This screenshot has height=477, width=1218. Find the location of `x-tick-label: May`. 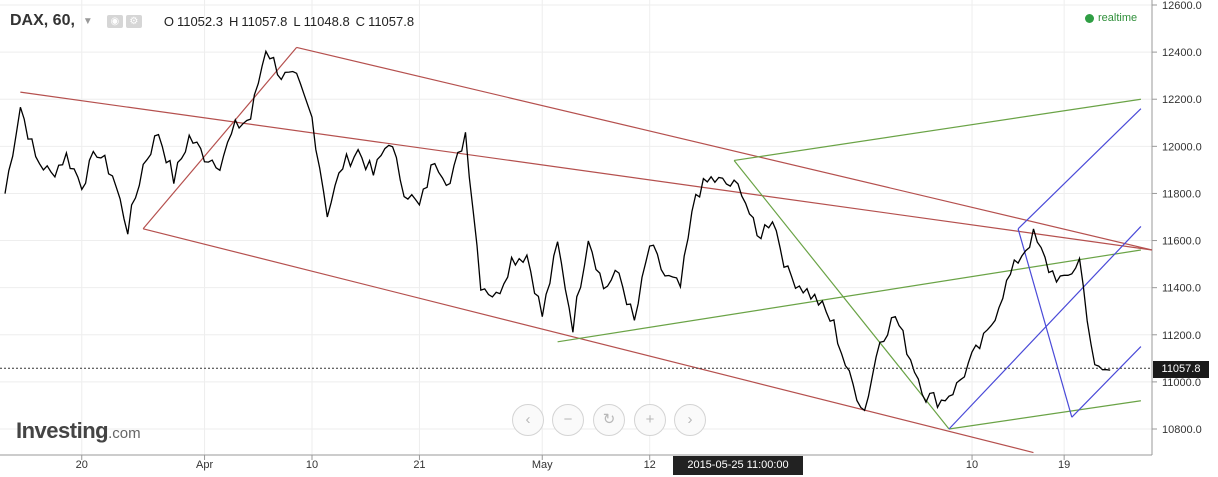

x-tick-label: May is located at coordinates (542, 465).